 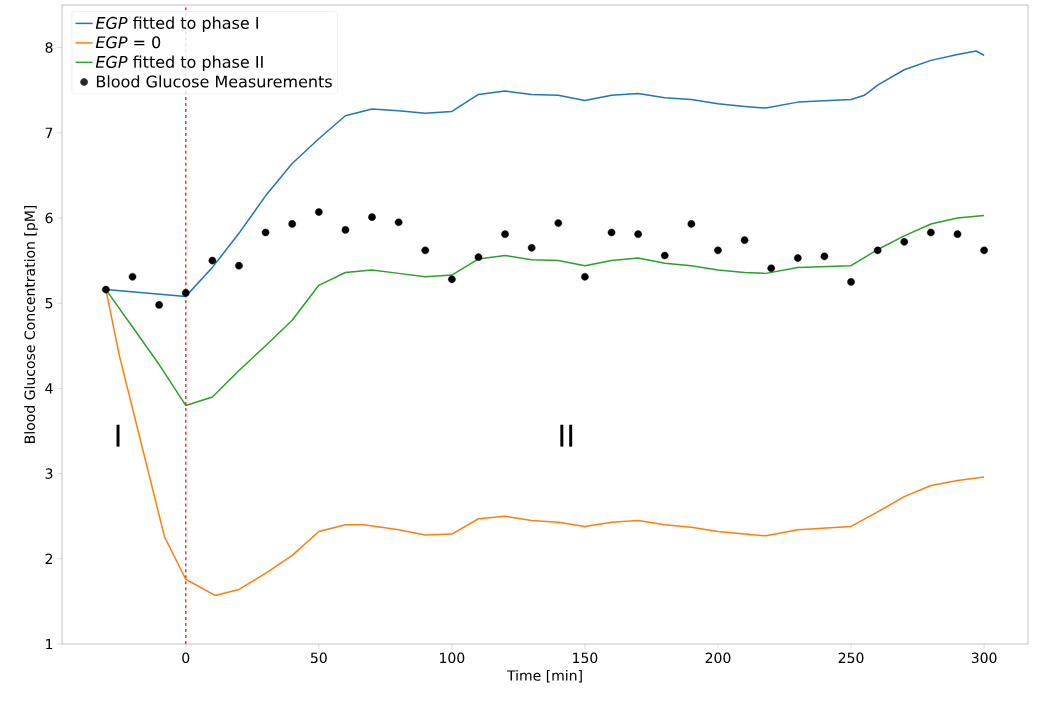 I want to click on legend-label: EGP fitted to phase II, so click(x=179, y=63).